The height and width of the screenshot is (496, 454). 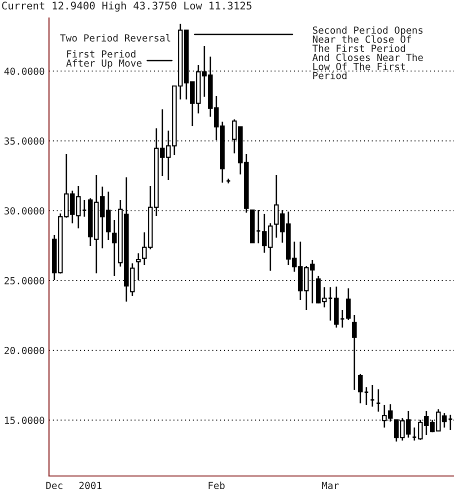 What do you see at coordinates (24, 280) in the screenshot?
I see `y-tick-label: 25.0000` at bounding box center [24, 280].